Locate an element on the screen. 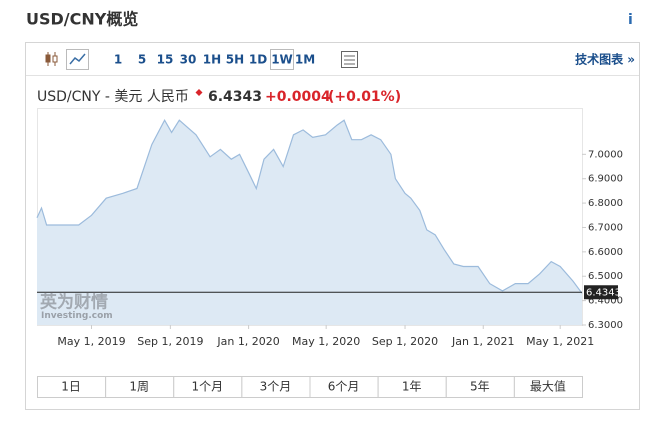 This screenshot has width=650, height=422. interval-selected is located at coordinates (282, 59).